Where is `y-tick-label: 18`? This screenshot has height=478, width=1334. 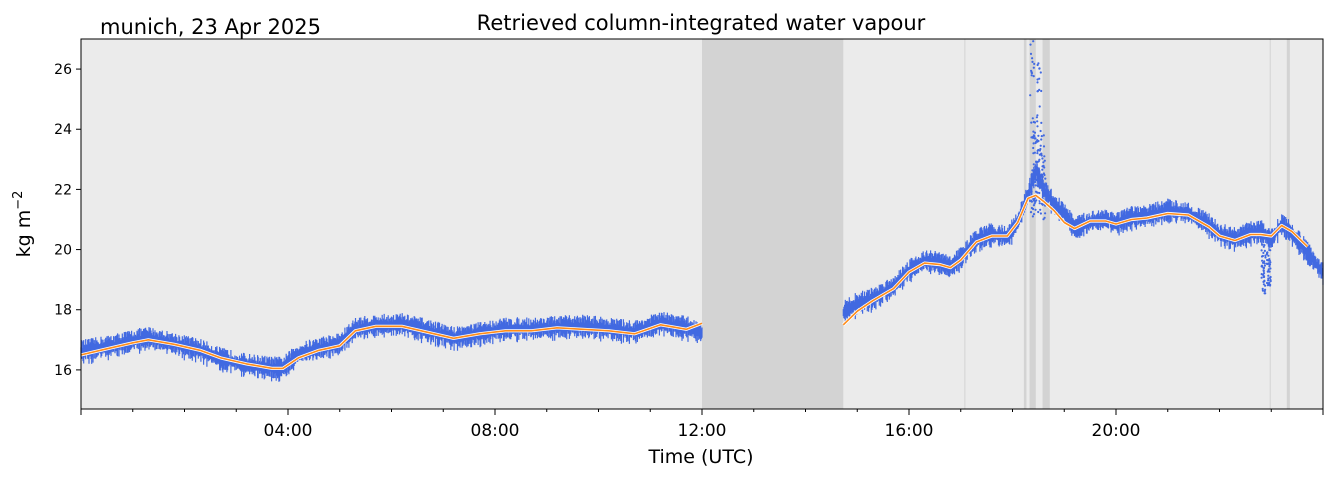
y-tick-label: 18 is located at coordinates (63, 311).